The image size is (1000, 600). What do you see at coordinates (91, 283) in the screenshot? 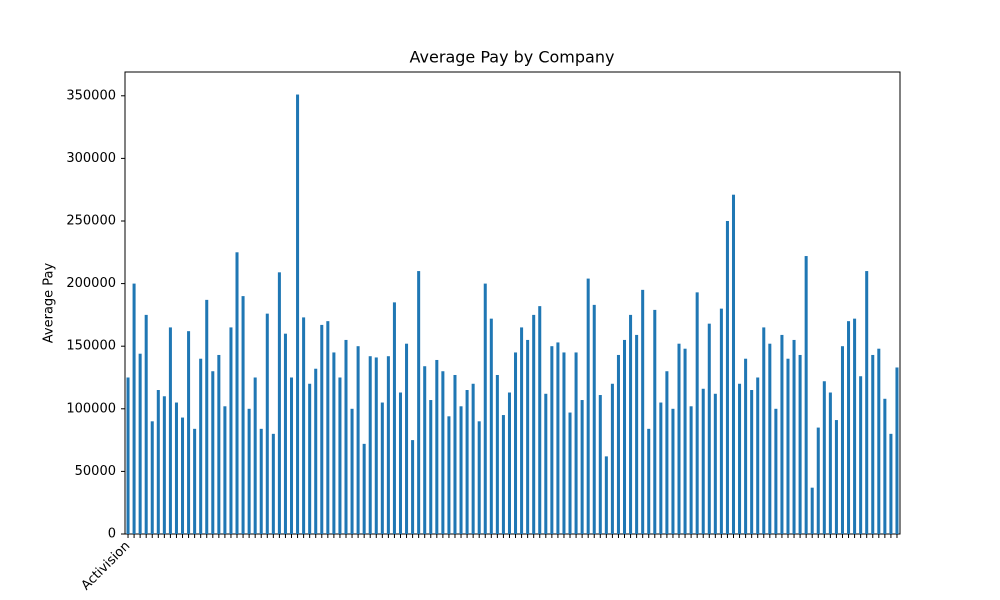
I see `y-tick-label: 200000` at bounding box center [91, 283].